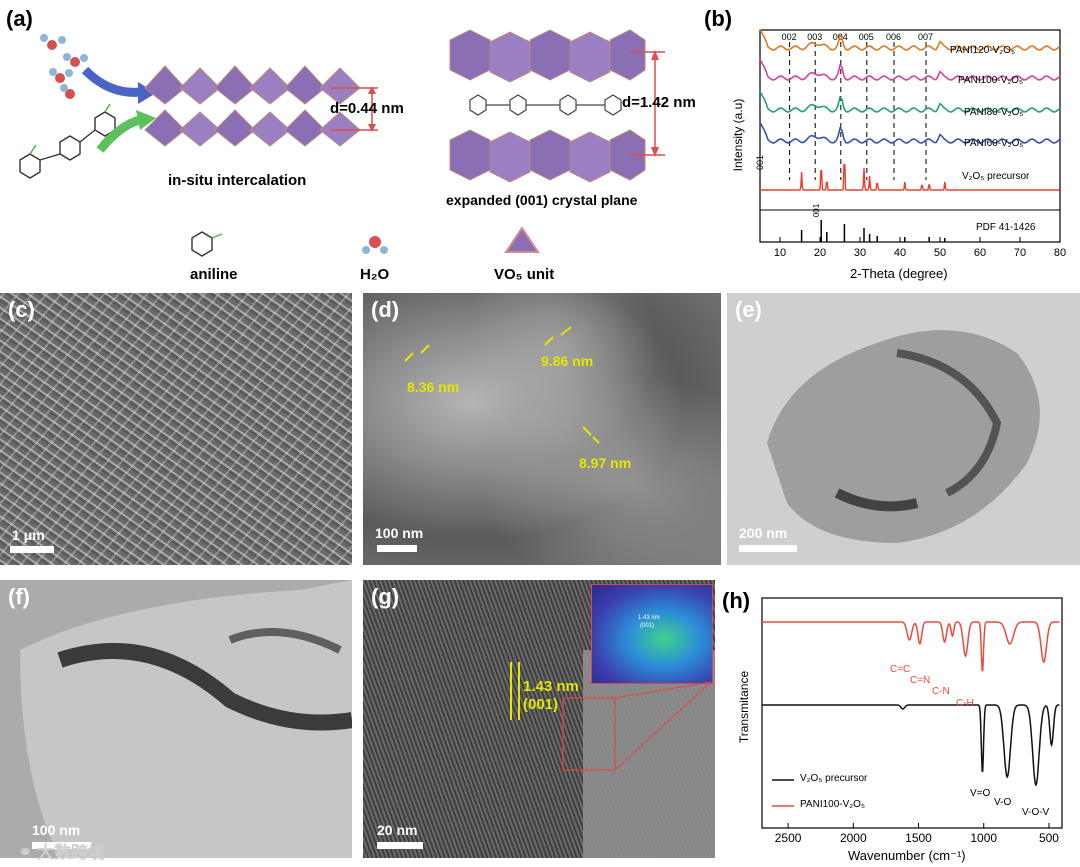  Describe the element at coordinates (941, 691) in the screenshot. I see `bond-label-cn: C-N` at that location.